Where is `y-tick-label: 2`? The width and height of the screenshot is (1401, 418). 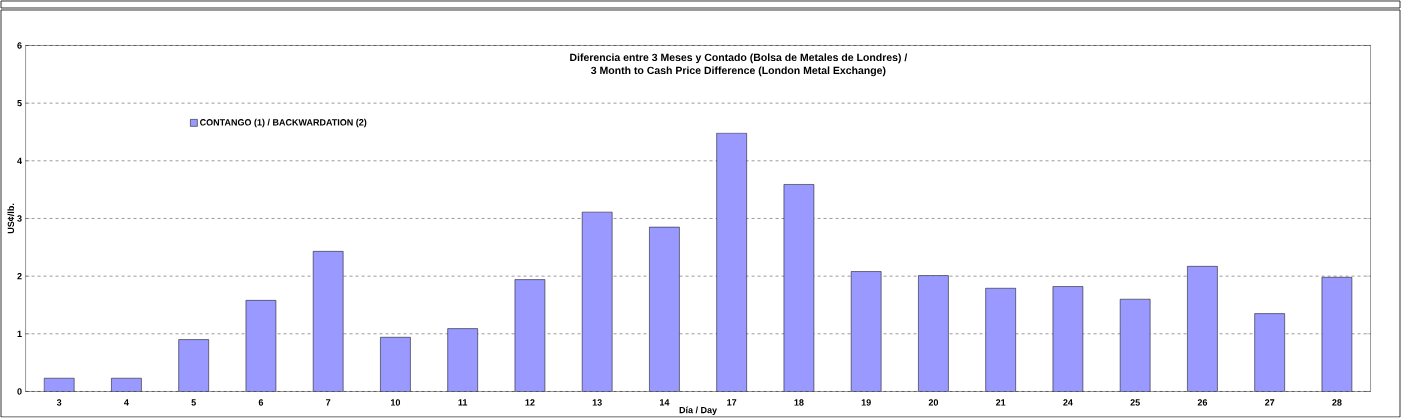 y-tick-label: 2 is located at coordinates (19, 276).